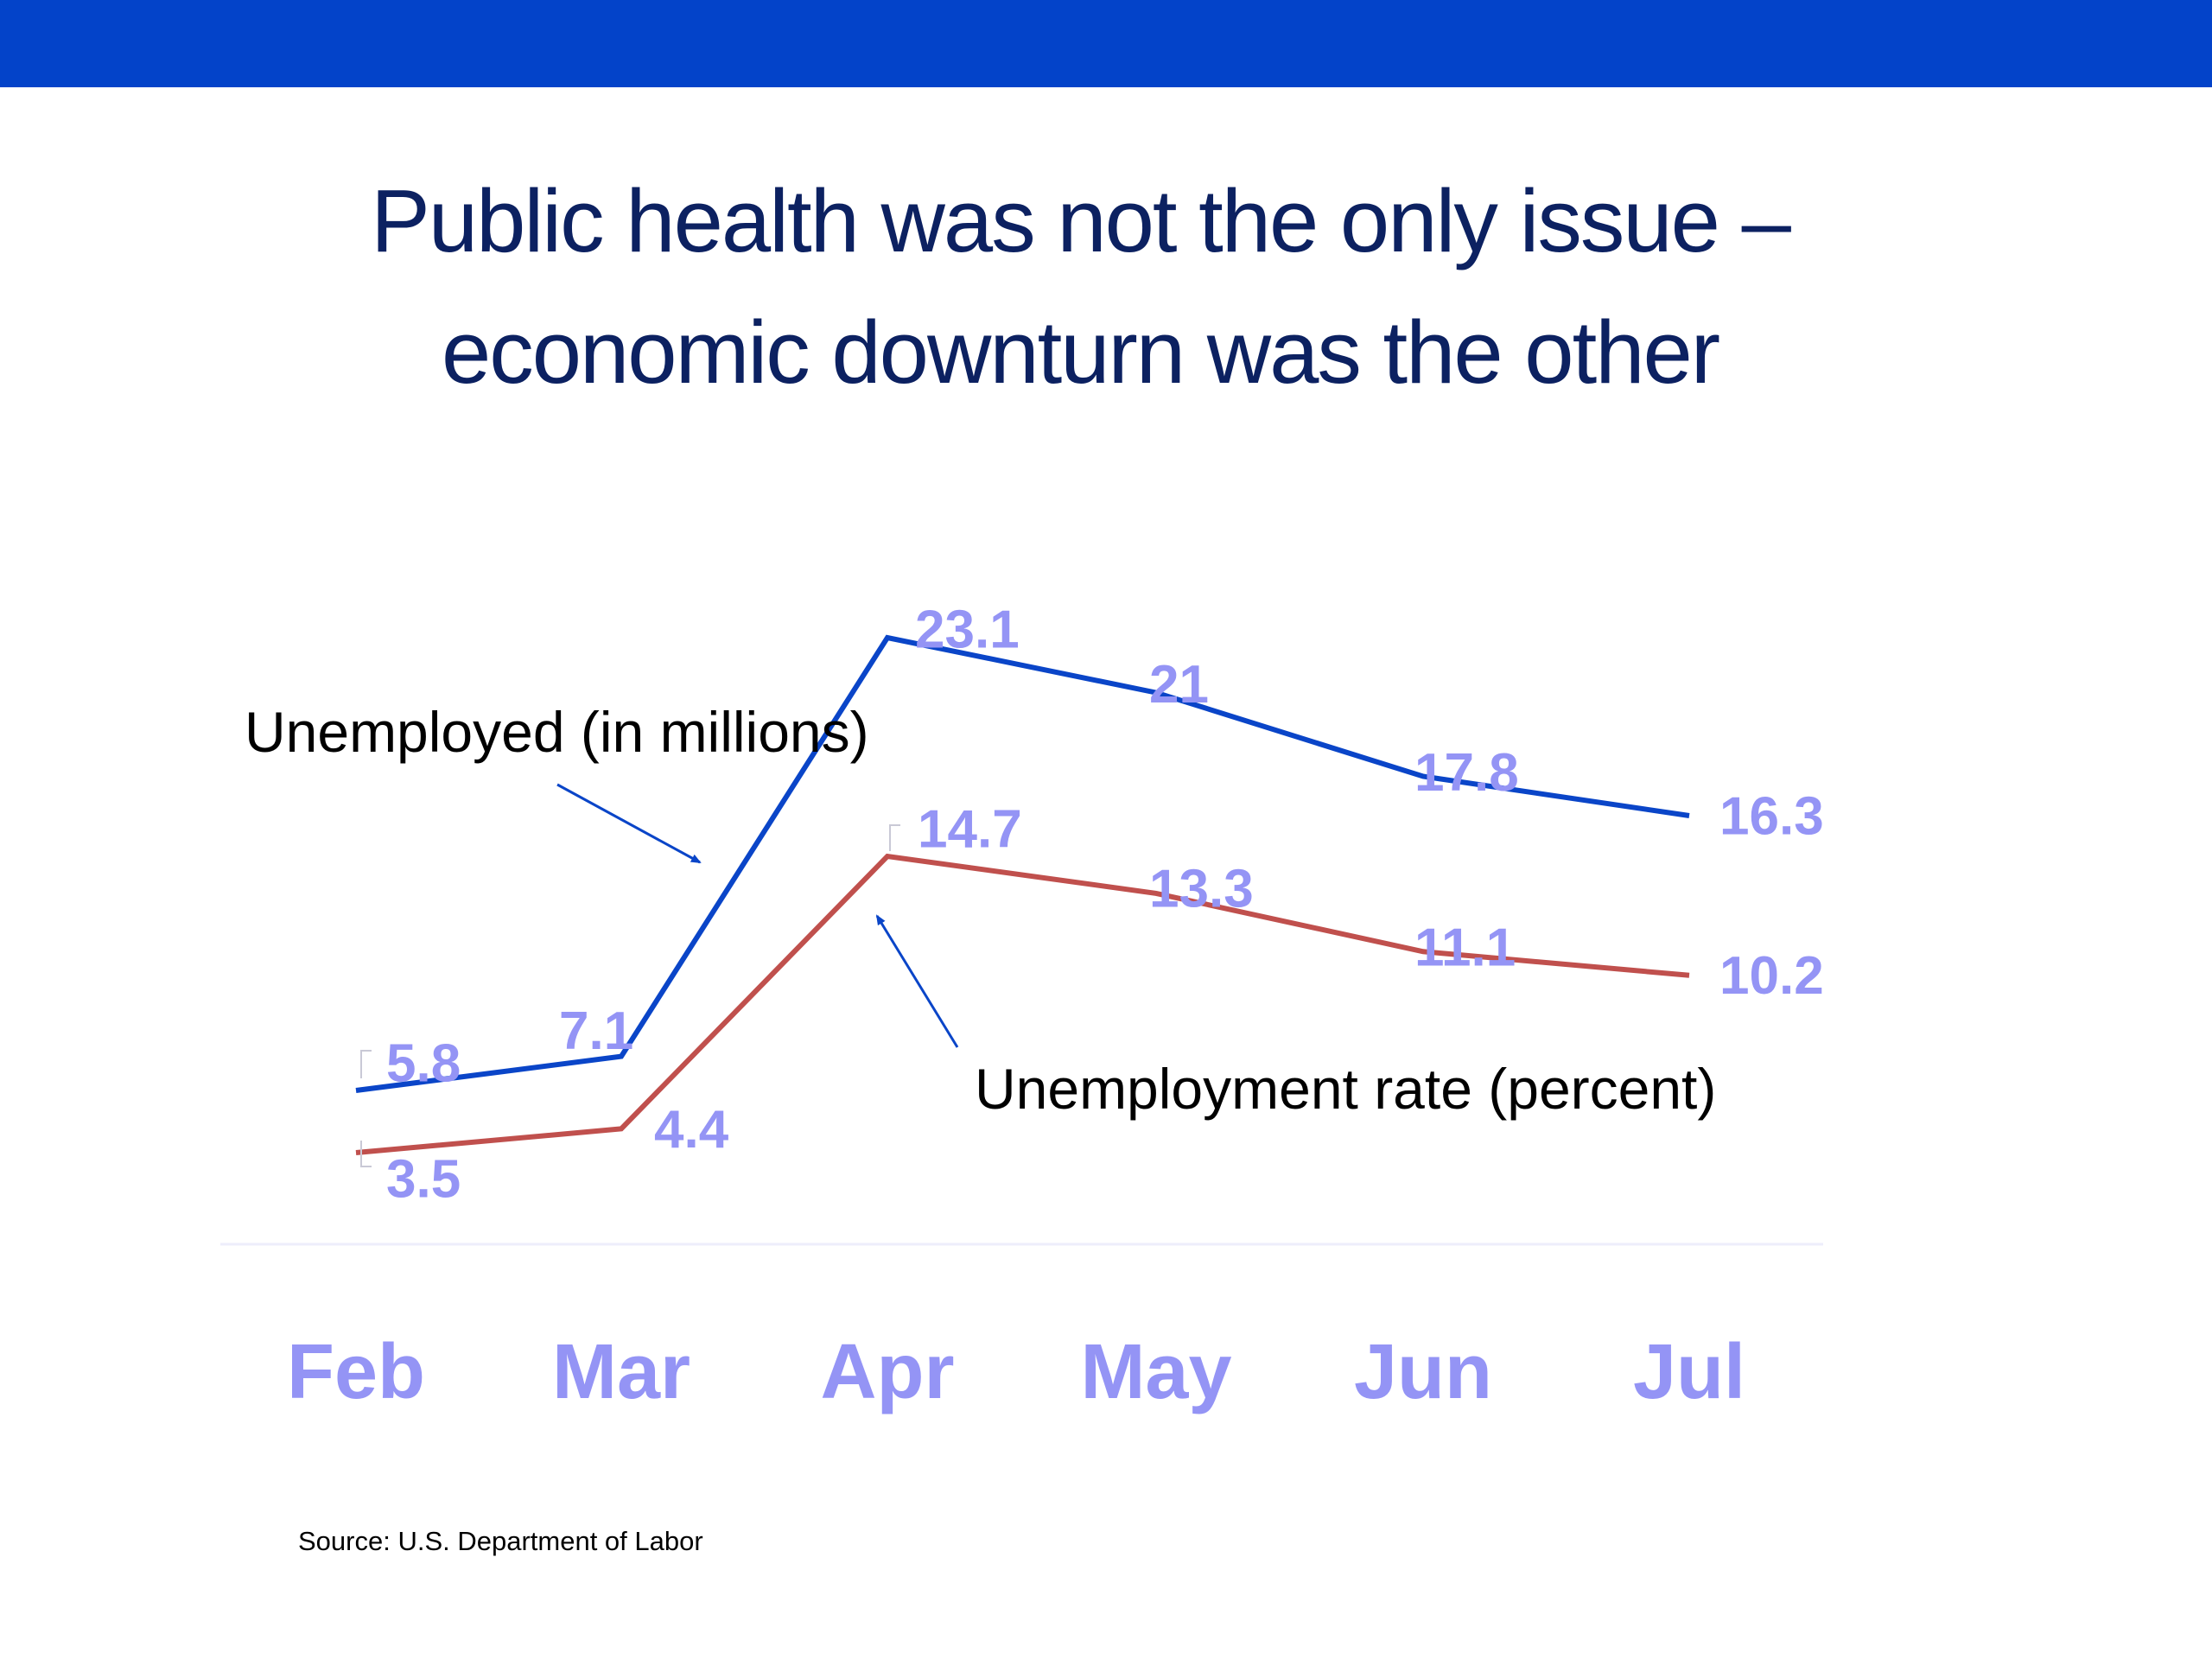 This screenshot has width=2212, height=1659. Describe the element at coordinates (1771, 976) in the screenshot. I see `data-label: 10.2` at that location.